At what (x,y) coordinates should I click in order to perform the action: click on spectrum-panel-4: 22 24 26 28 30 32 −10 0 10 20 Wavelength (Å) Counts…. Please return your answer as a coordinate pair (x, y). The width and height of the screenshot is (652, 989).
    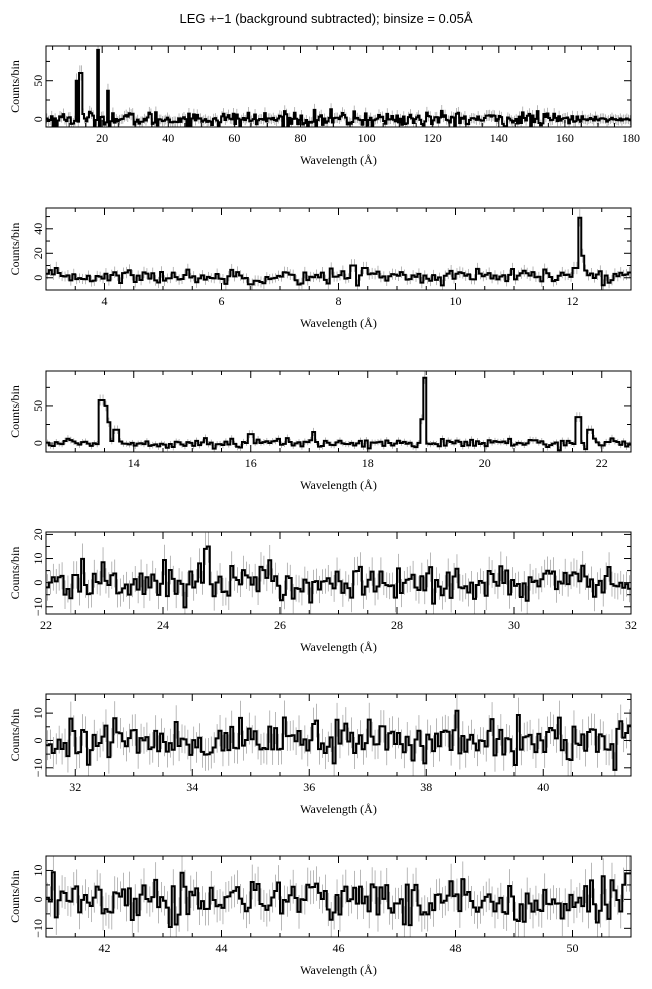
    Looking at the image, I should click on (322, 591).